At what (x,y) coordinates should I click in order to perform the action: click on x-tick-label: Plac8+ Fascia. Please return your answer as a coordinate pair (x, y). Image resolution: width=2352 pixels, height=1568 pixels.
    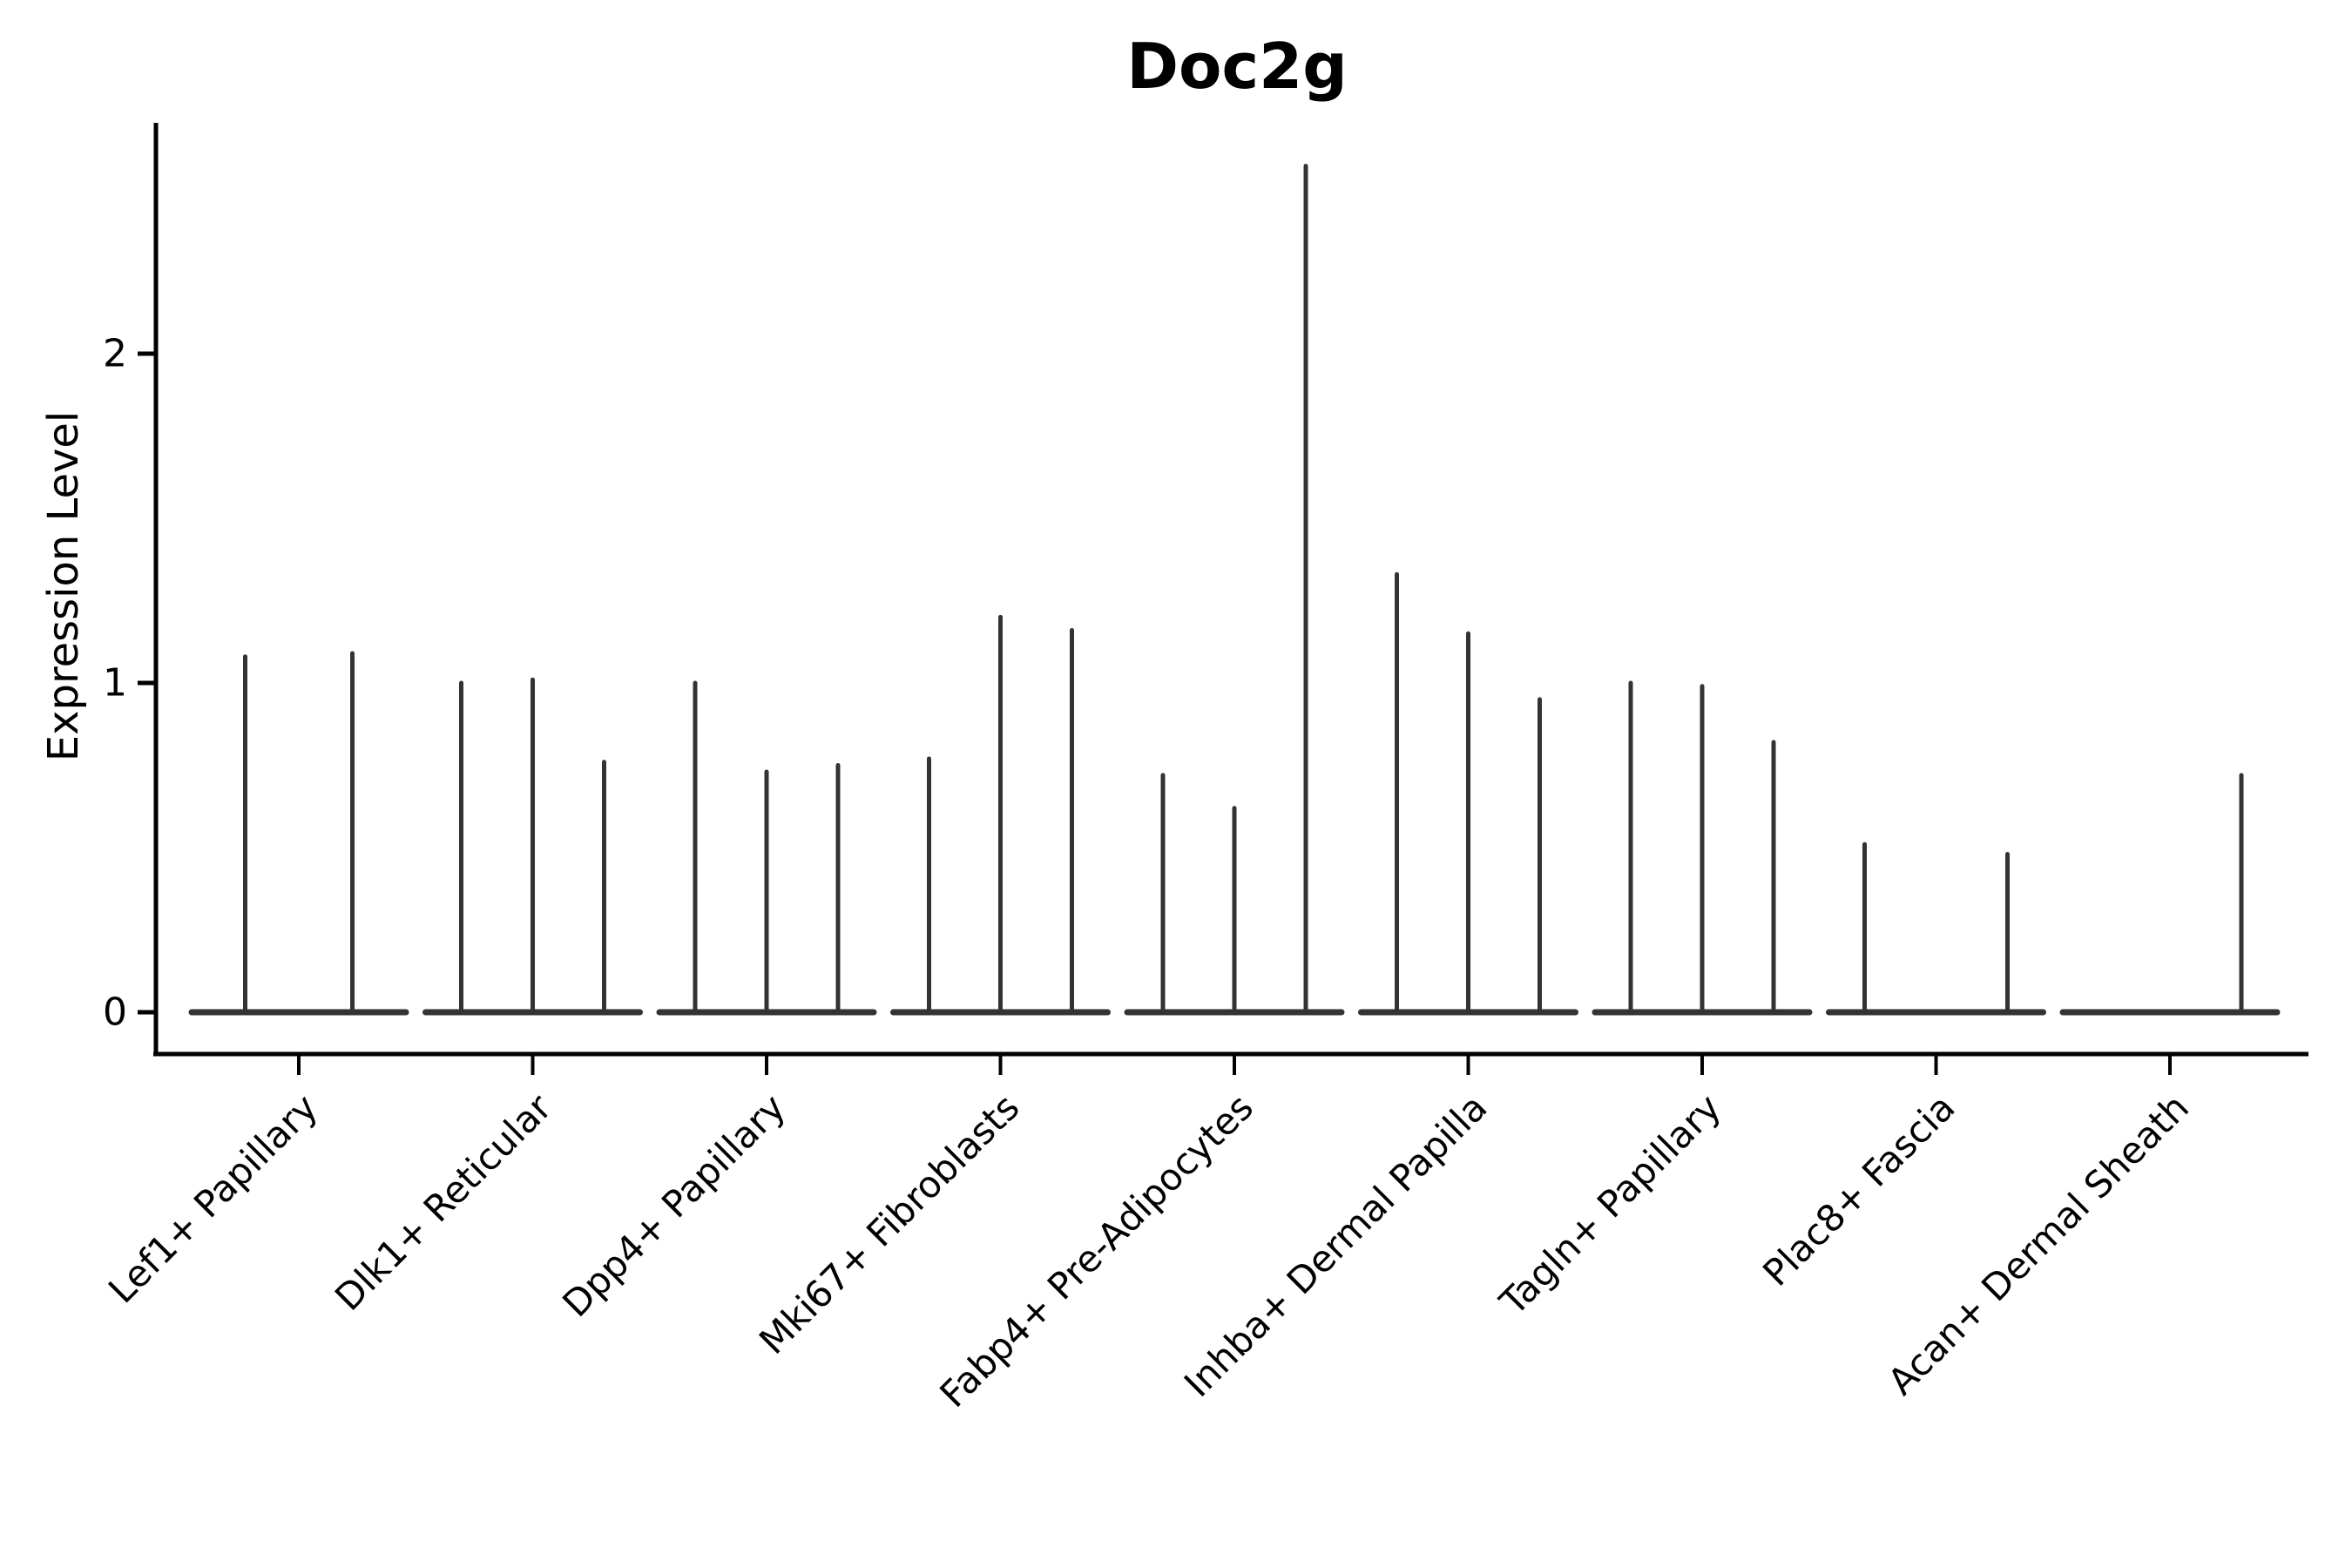
    Looking at the image, I should click on (1859, 1189).